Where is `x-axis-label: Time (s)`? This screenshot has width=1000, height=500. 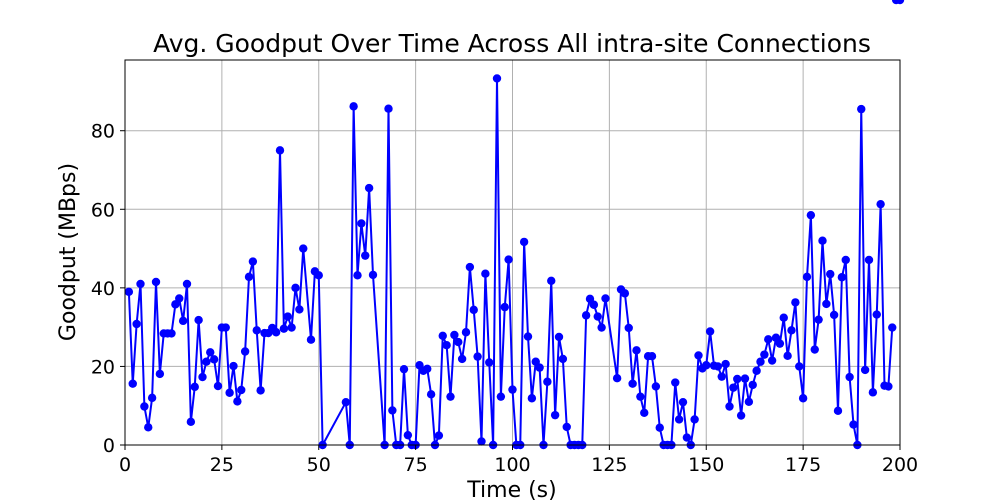 x-axis-label: Time (s) is located at coordinates (511, 489).